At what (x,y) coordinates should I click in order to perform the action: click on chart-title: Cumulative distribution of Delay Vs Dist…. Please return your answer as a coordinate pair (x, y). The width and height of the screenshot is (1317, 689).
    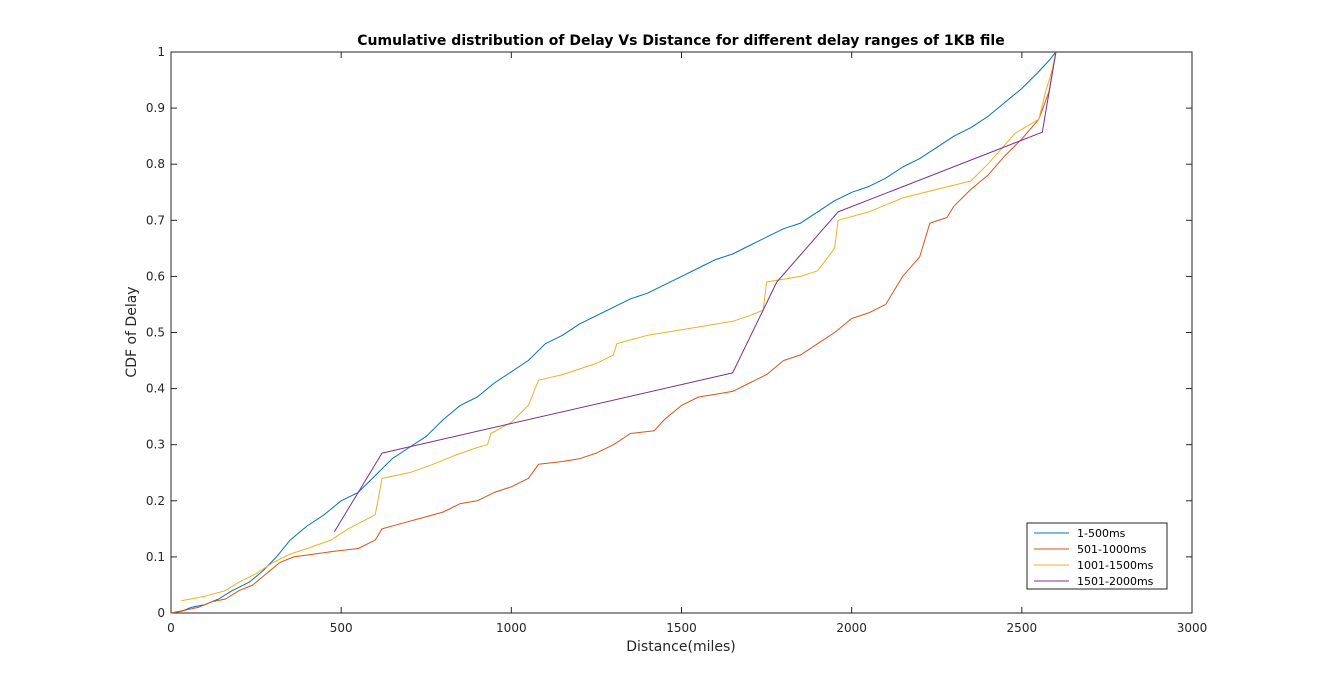
    Looking at the image, I should click on (680, 41).